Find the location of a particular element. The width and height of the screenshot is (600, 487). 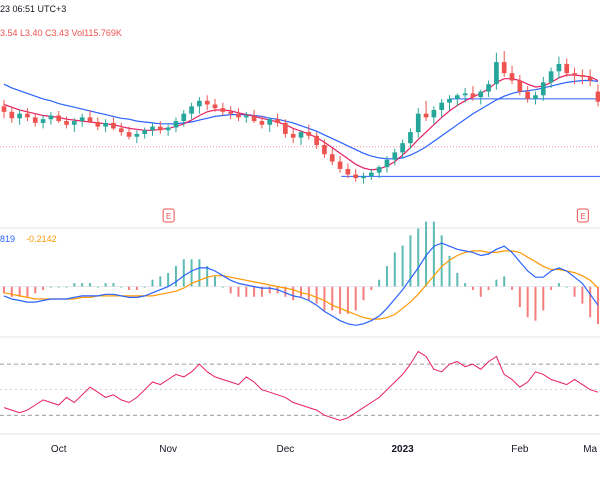

macd-readout: 819 -0.2142 is located at coordinates (28, 239).